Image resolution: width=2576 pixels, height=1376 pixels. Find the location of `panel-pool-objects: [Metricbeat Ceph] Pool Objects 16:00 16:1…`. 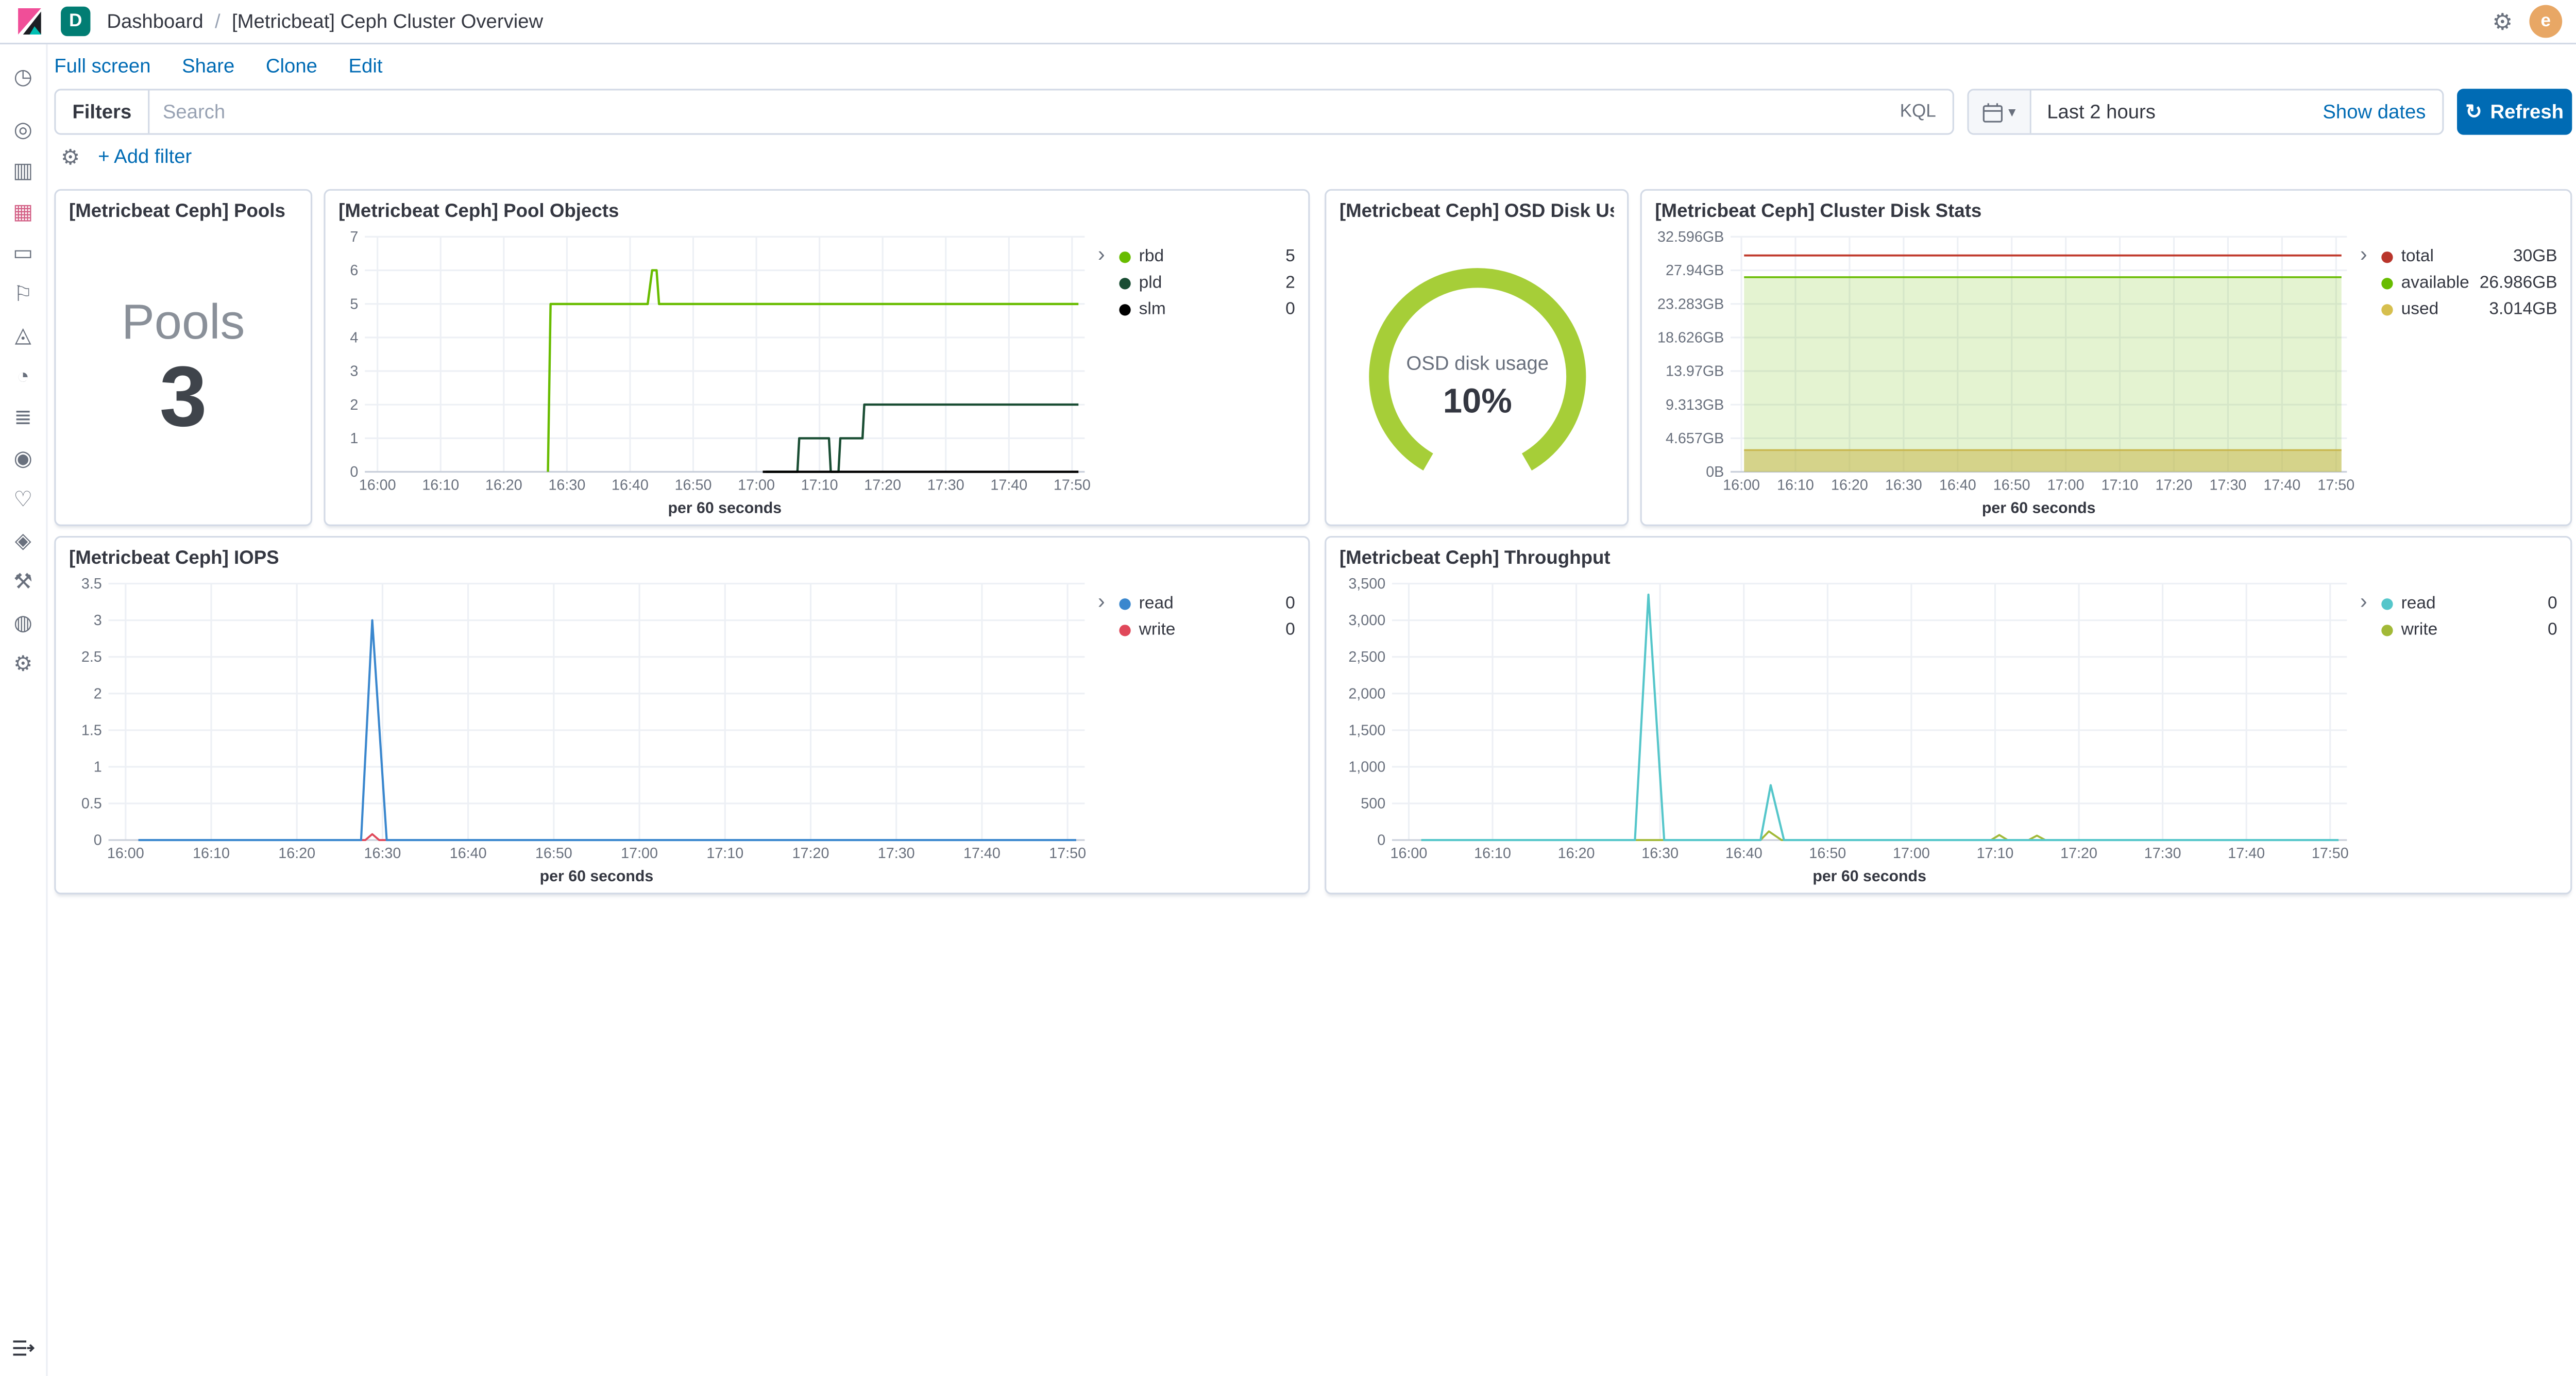

panel-pool-objects: [Metricbeat Ceph] Pool Objects 16:00 16:1… is located at coordinates (817, 357).